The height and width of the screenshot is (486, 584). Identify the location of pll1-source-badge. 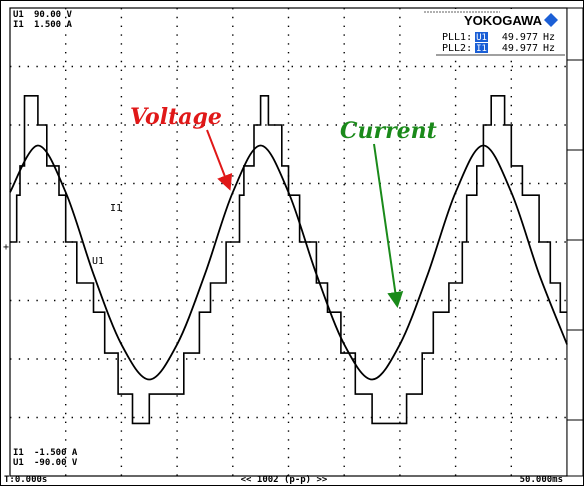
(481, 37).